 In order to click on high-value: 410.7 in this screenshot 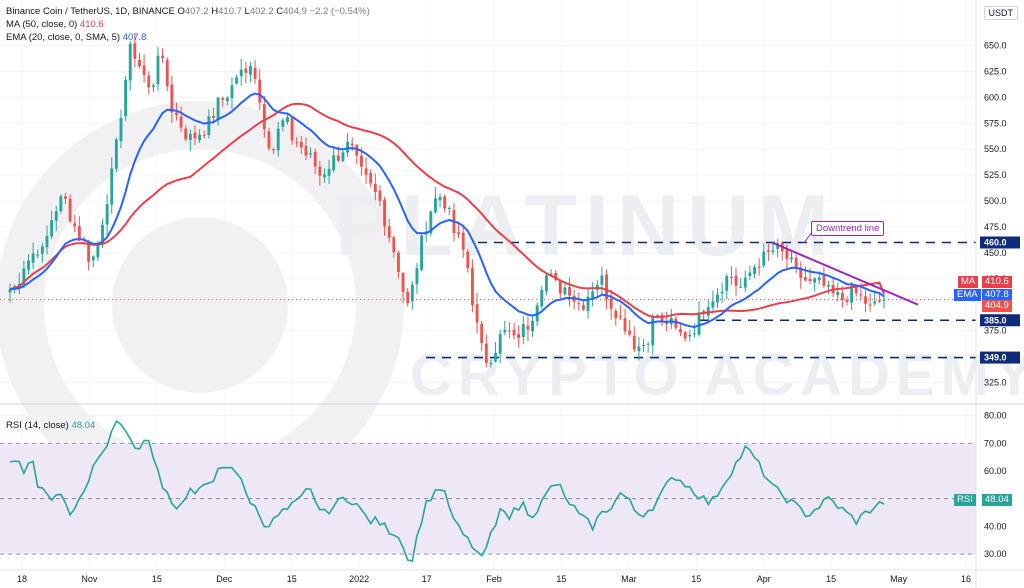, I will do `click(230, 11)`.